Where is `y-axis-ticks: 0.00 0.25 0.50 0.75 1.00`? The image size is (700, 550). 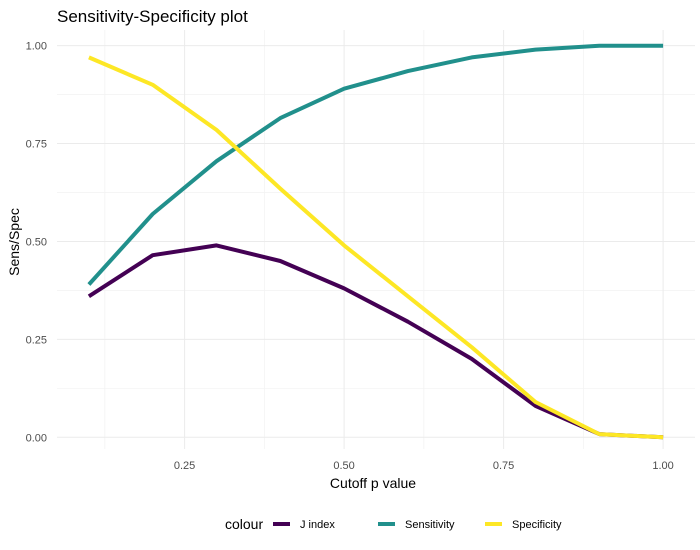 y-axis-ticks: 0.00 0.25 0.50 0.75 1.00 is located at coordinates (36, 243).